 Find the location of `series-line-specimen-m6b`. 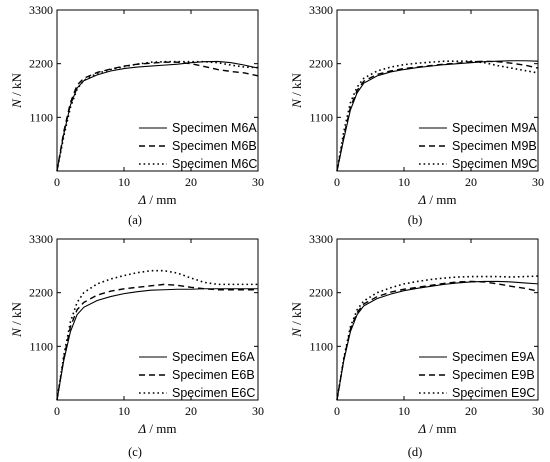

series-line-specimen-m6b is located at coordinates (157, 116).